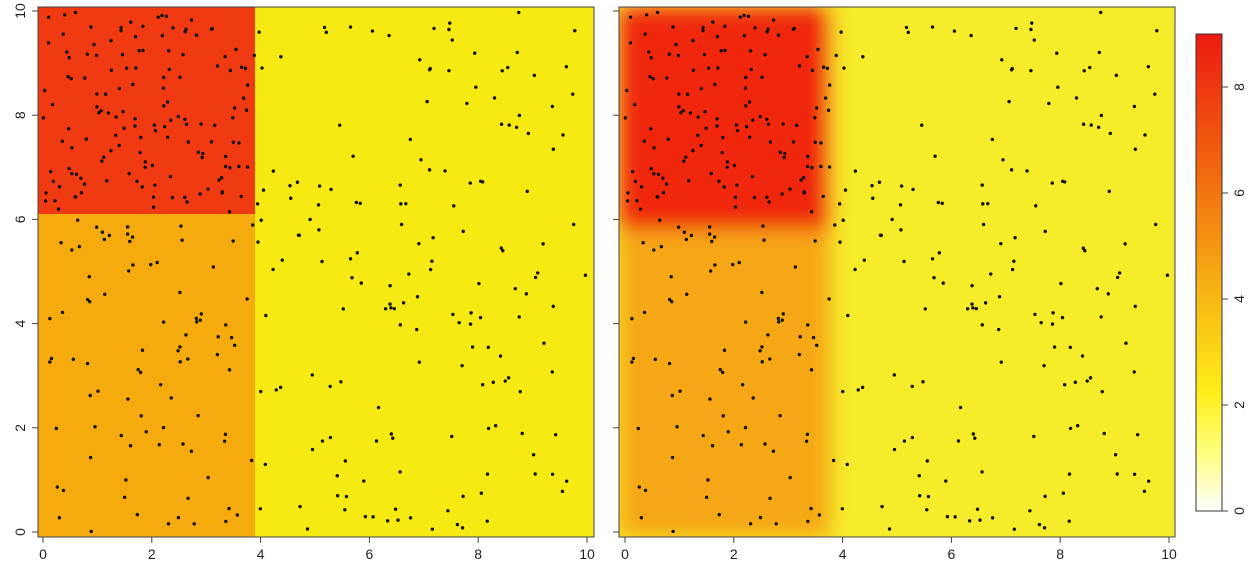  I want to click on left-y-tick-label: 2, so click(20, 428).